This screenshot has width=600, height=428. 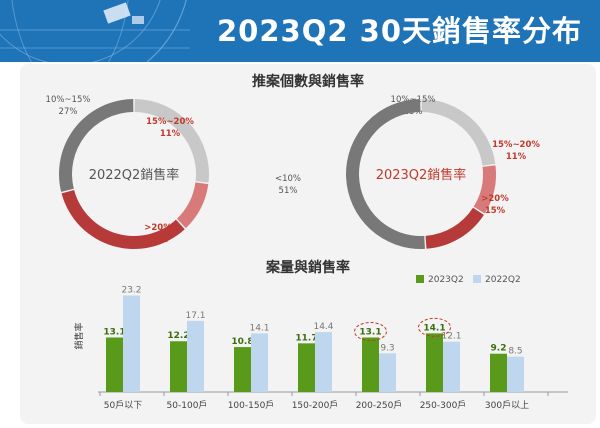 What do you see at coordinates (68, 112) in the screenshot?
I see `slice-value: 27%` at bounding box center [68, 112].